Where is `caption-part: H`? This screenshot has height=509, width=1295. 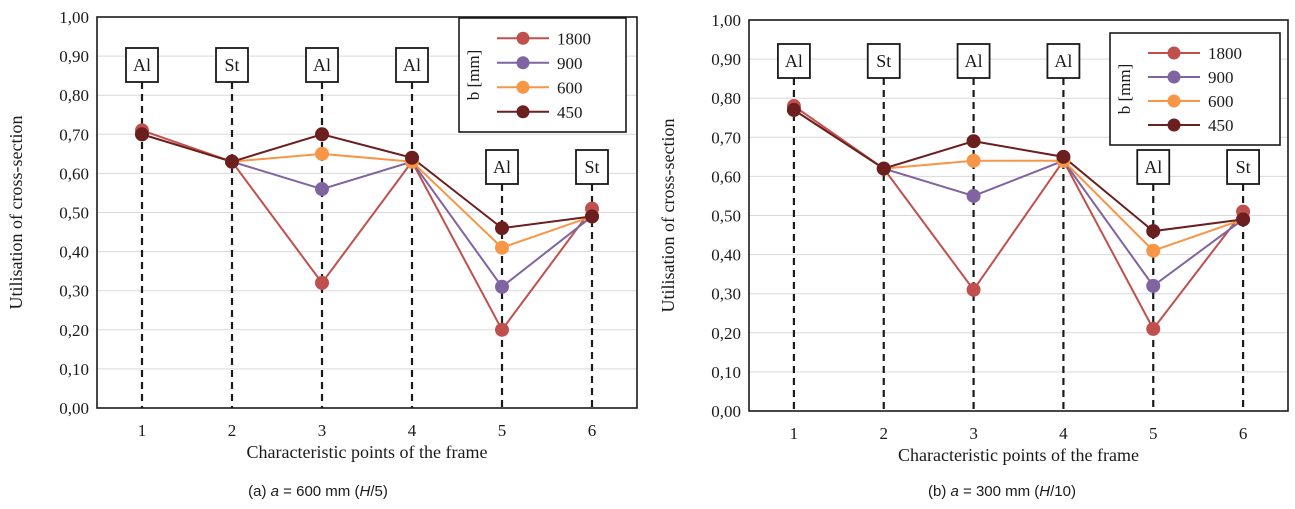 caption-part: H is located at coordinates (1044, 491).